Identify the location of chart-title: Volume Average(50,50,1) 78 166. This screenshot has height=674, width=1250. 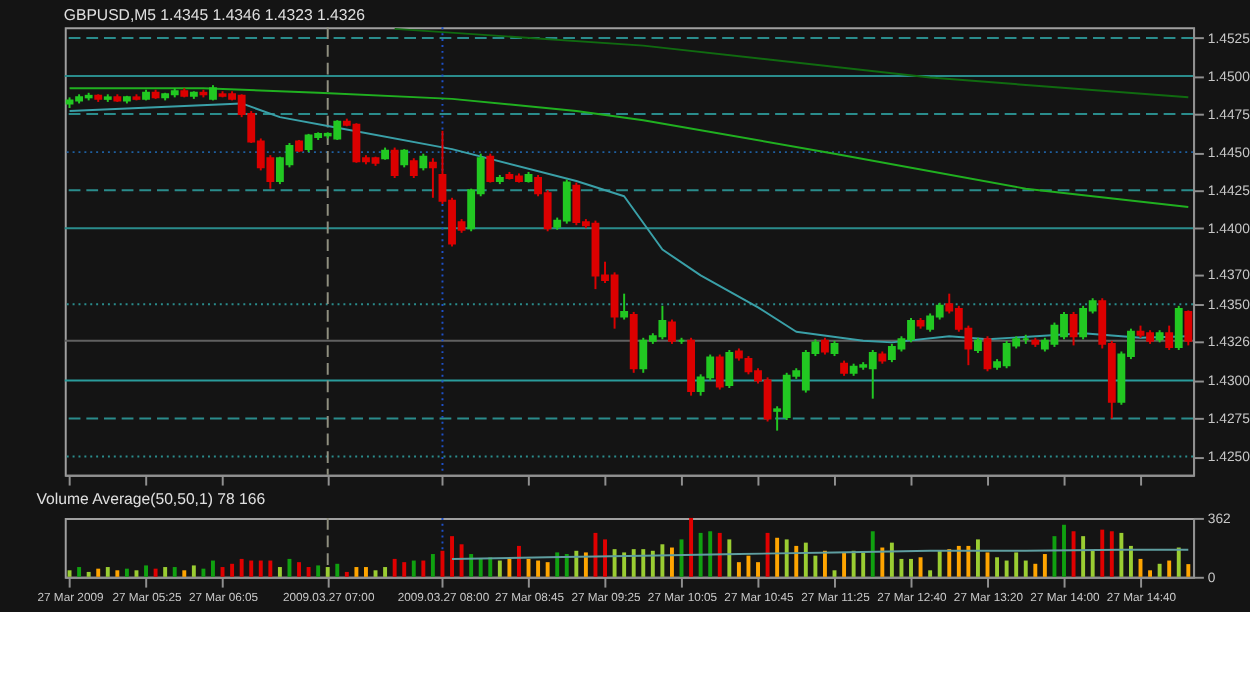
(151, 499).